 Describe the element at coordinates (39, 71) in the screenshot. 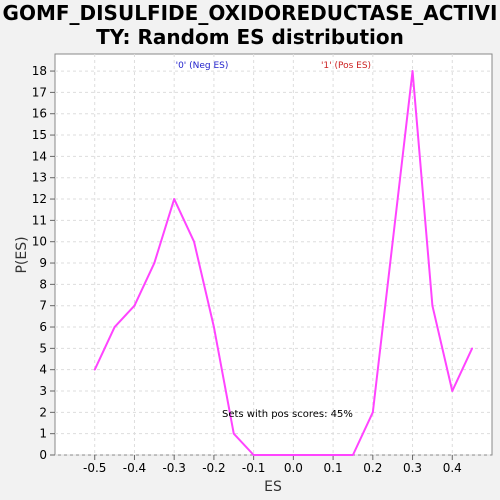

I see `y-tick-label: 18` at that location.